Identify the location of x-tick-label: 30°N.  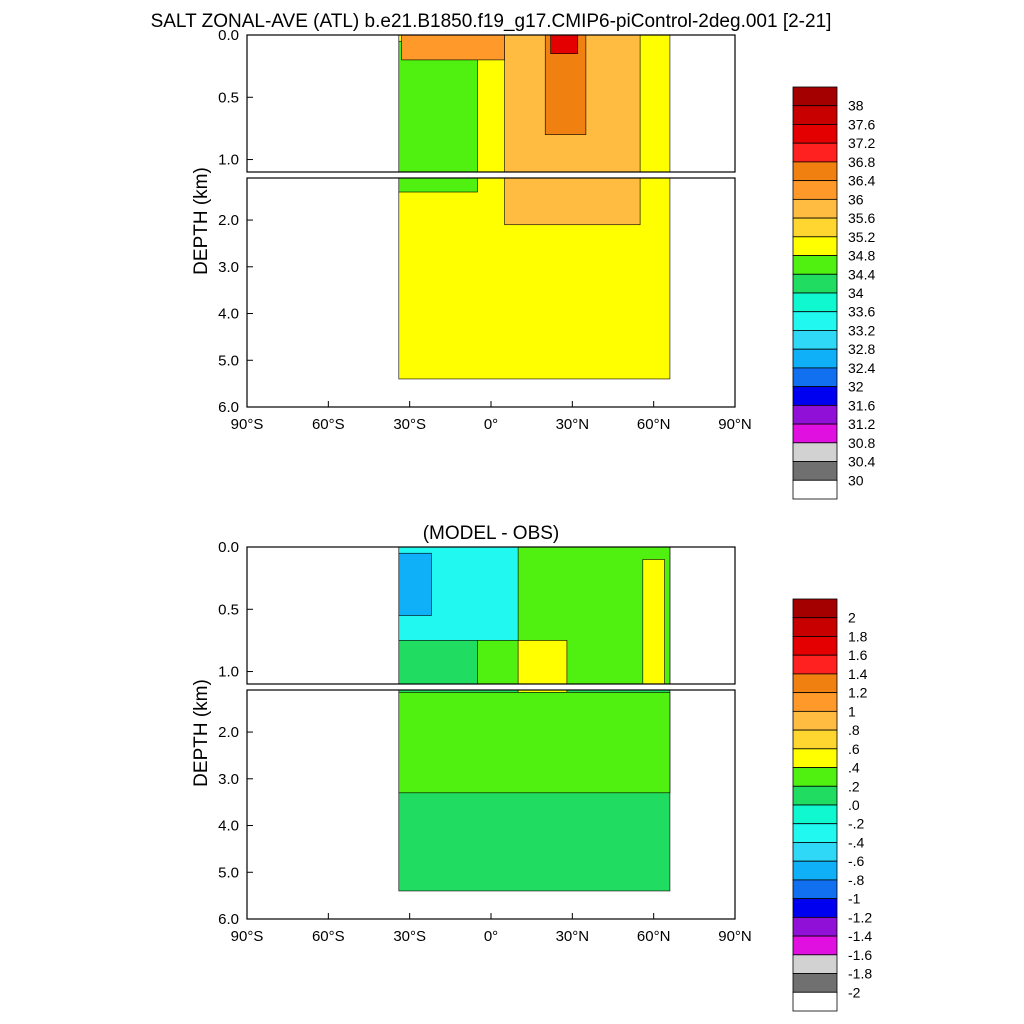
(573, 424).